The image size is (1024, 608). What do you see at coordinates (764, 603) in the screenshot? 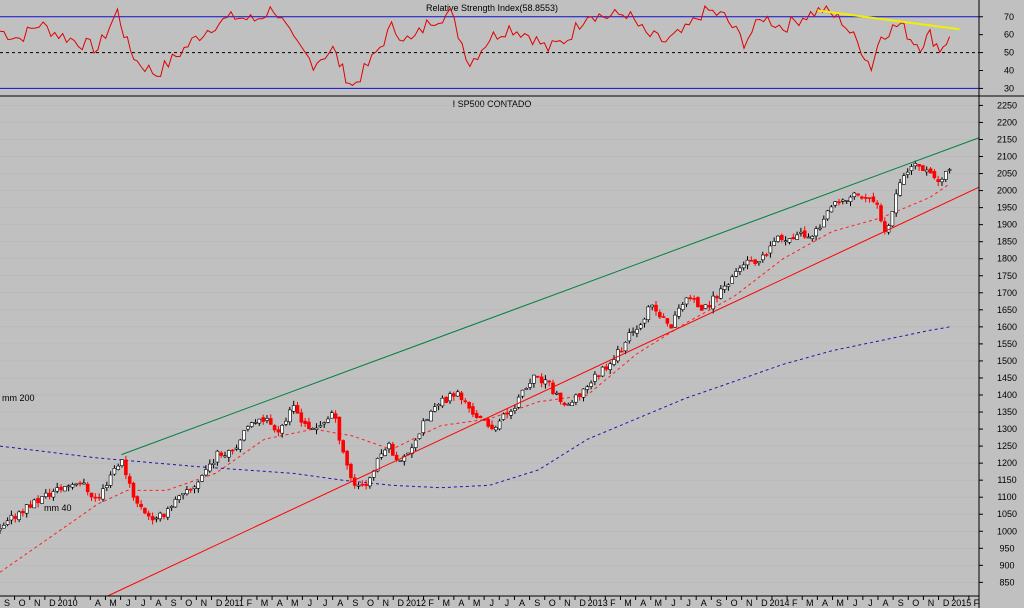
I see `x-tick-label: D` at bounding box center [764, 603].